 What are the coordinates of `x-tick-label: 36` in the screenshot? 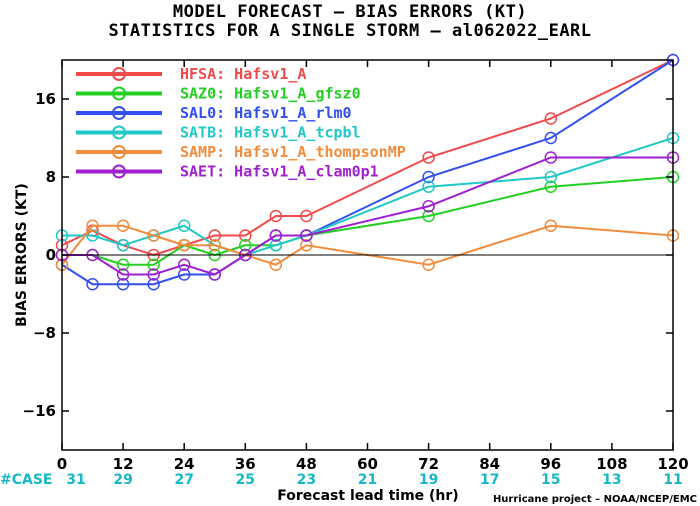 It's located at (245, 464).